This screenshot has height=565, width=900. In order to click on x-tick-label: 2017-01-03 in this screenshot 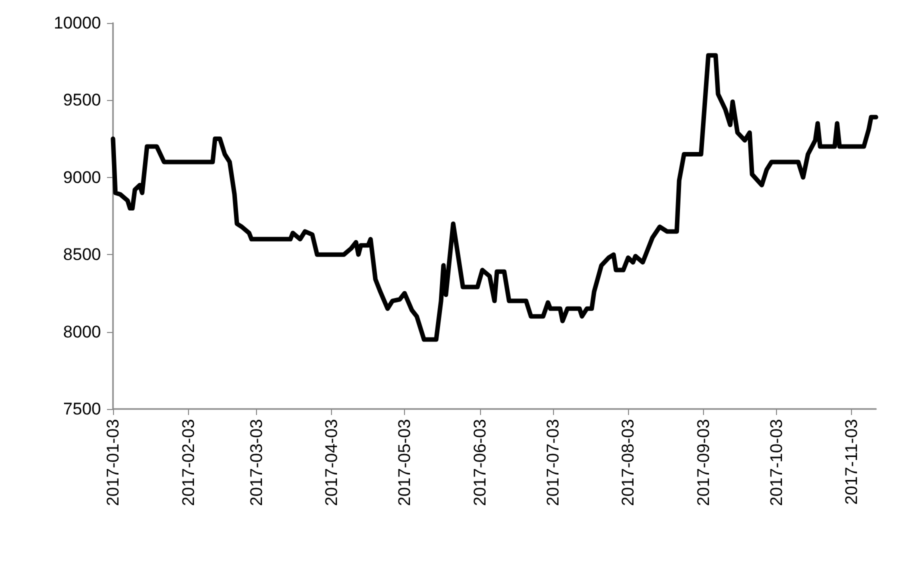, I will do `click(113, 462)`.